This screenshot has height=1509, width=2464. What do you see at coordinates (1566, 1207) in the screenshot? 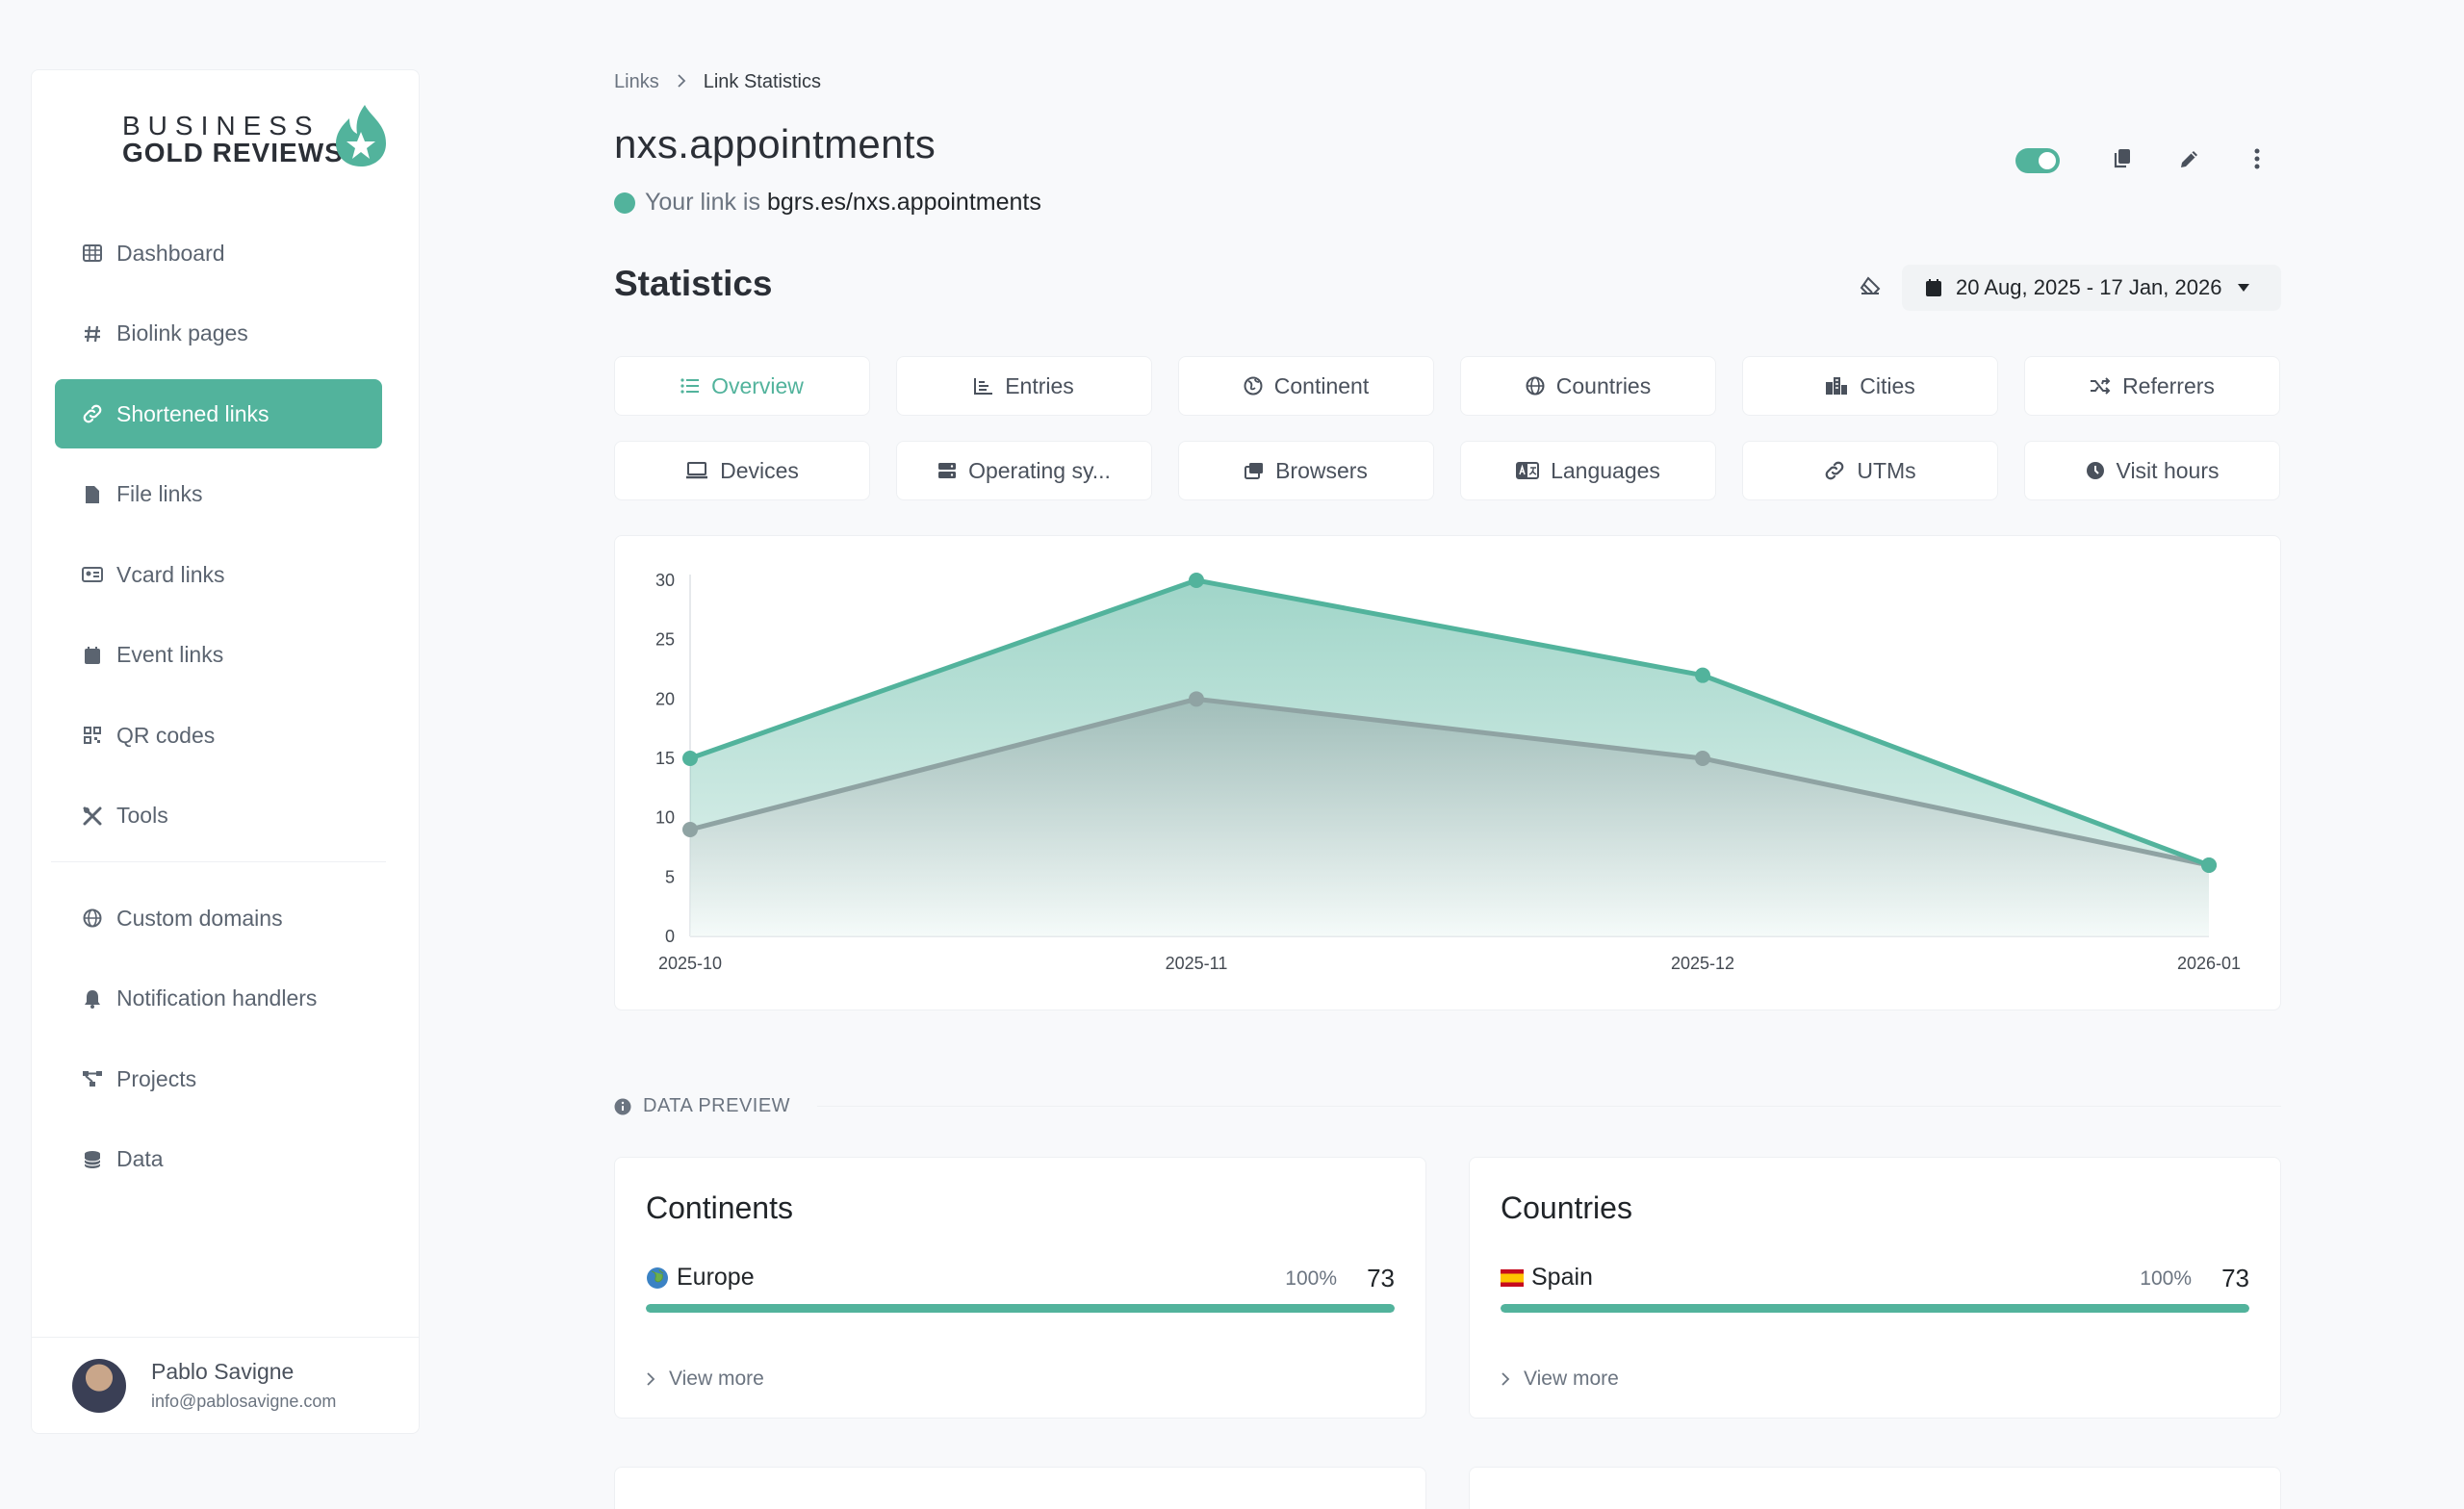
I see `card-title: Countries` at bounding box center [1566, 1207].